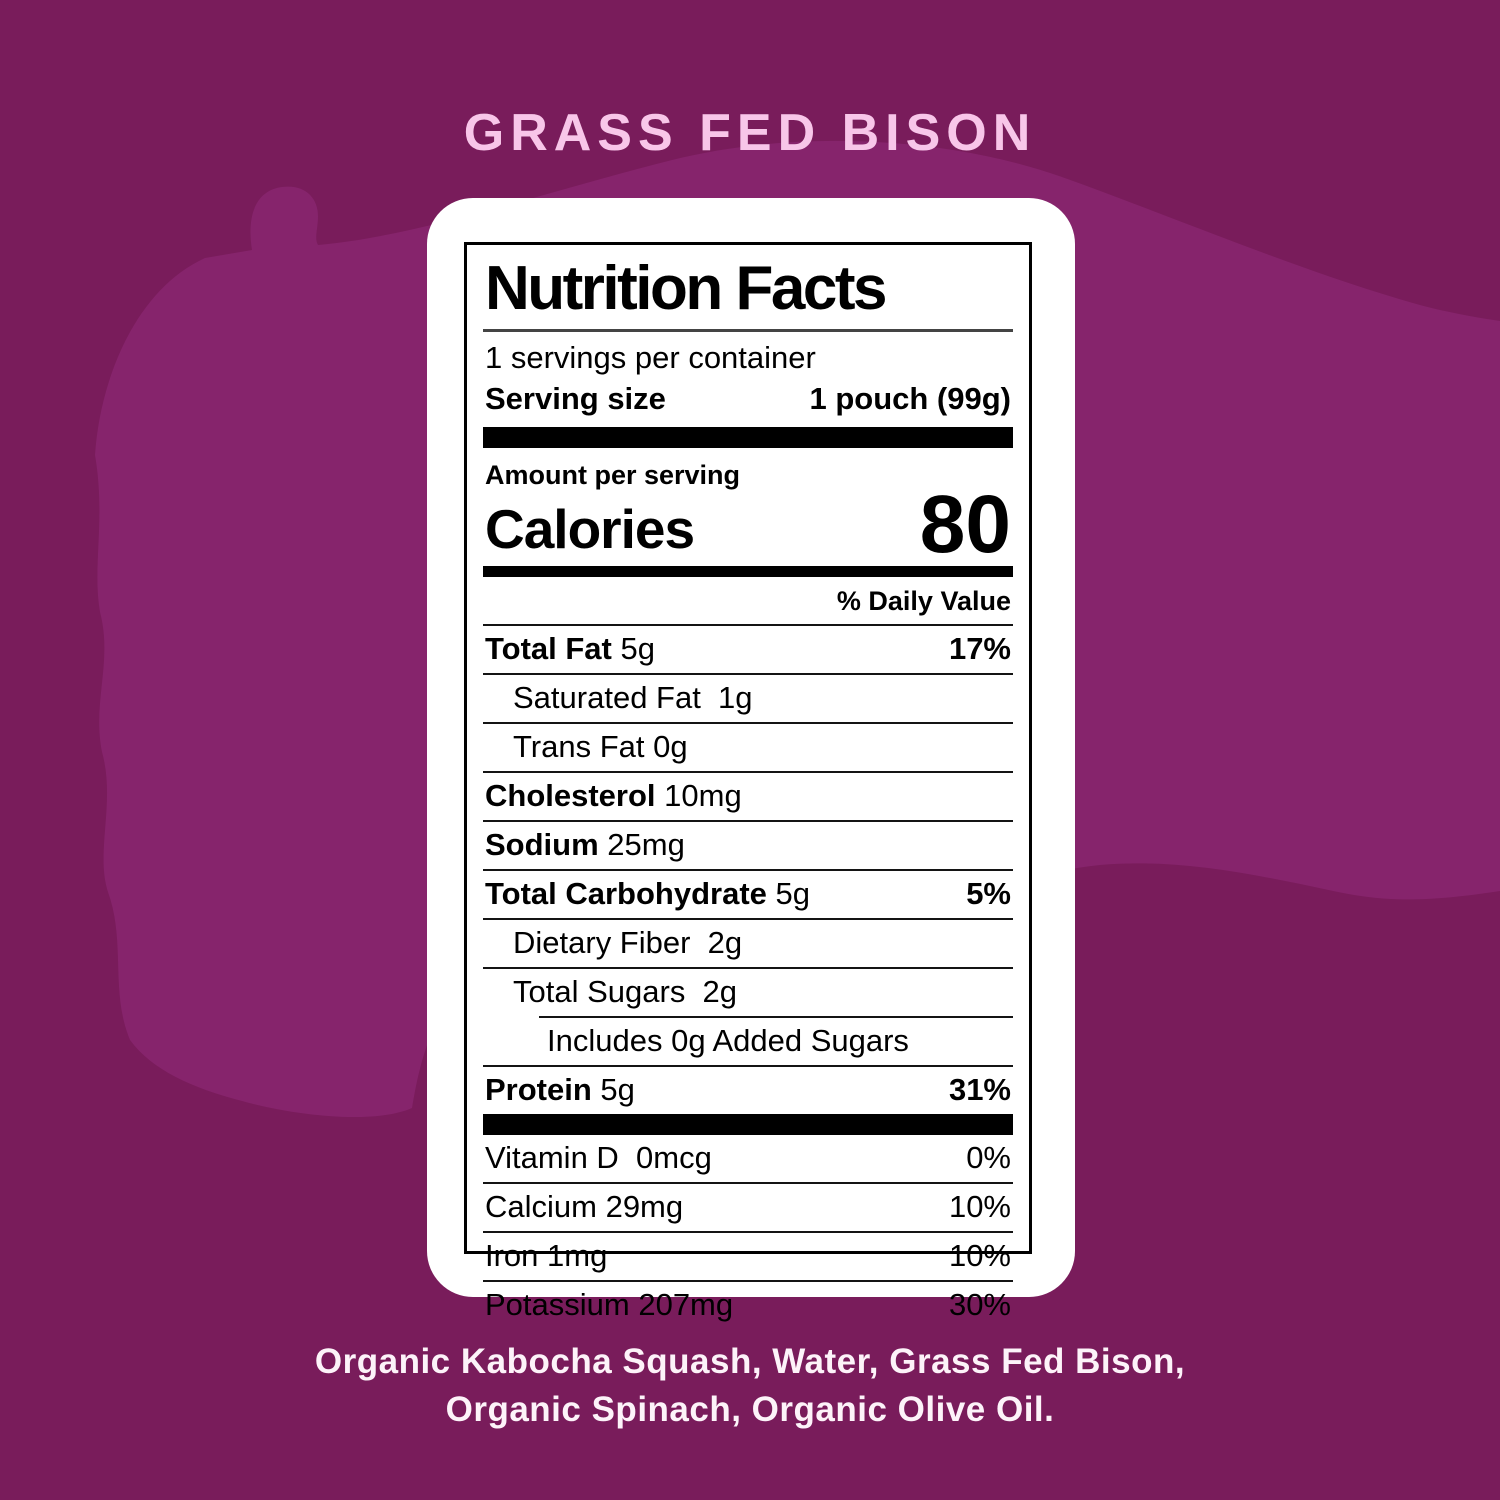 The image size is (1500, 1500). Describe the element at coordinates (988, 1157) in the screenshot. I see `vitamin-daily-value: 0%` at that location.